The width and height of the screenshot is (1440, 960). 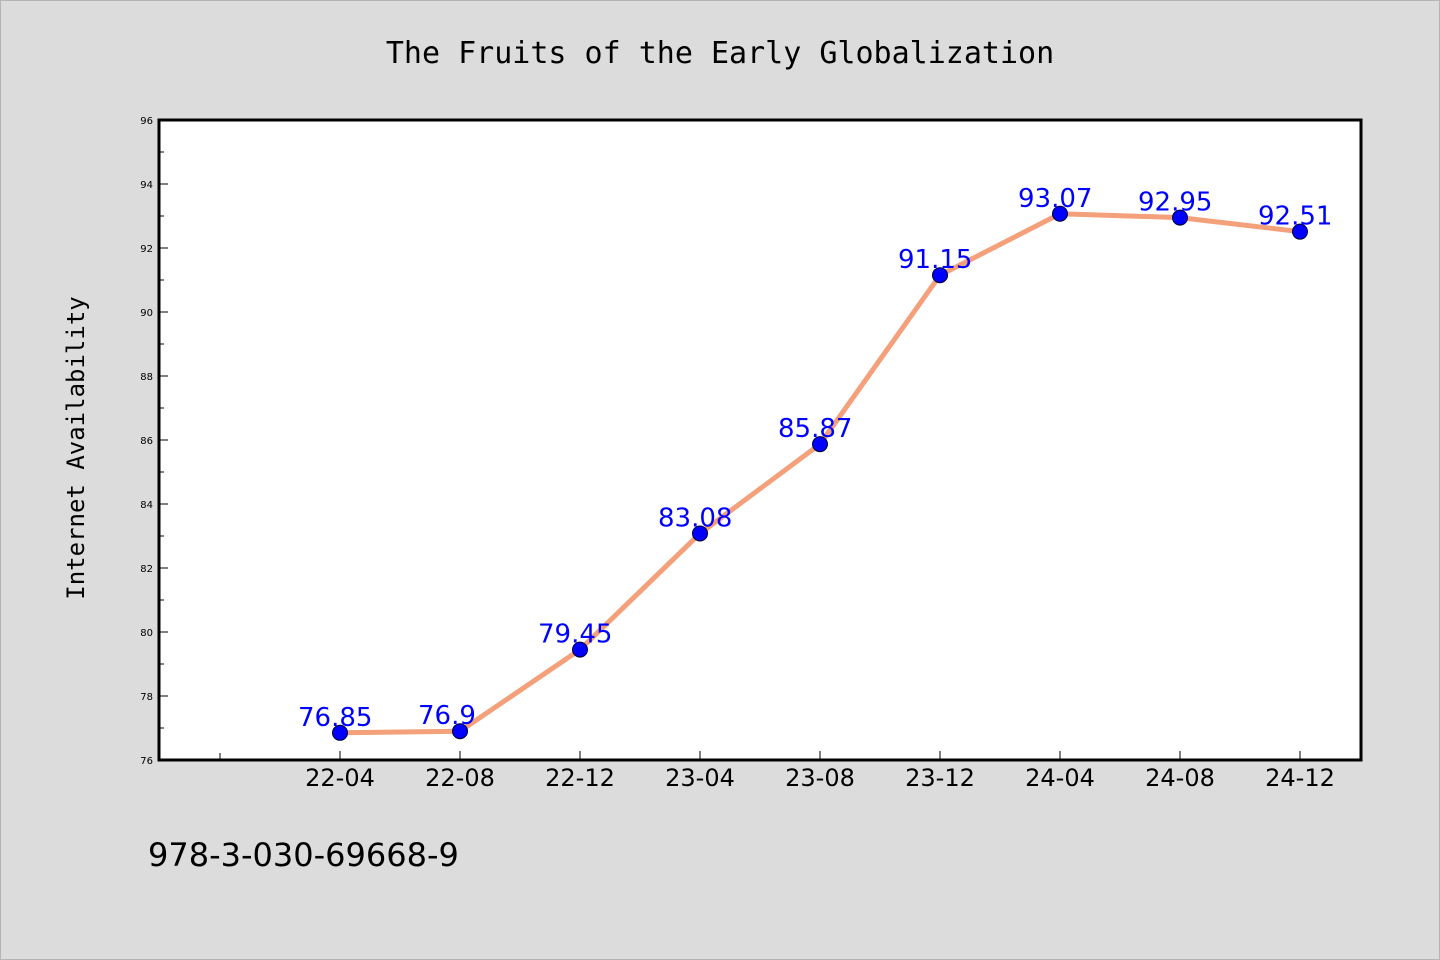 What do you see at coordinates (1180, 778) in the screenshot?
I see `x-tick-label: 24-08` at bounding box center [1180, 778].